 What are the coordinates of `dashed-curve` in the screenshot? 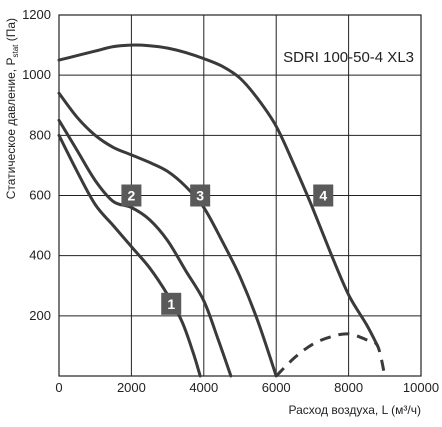 It's located at (331, 355).